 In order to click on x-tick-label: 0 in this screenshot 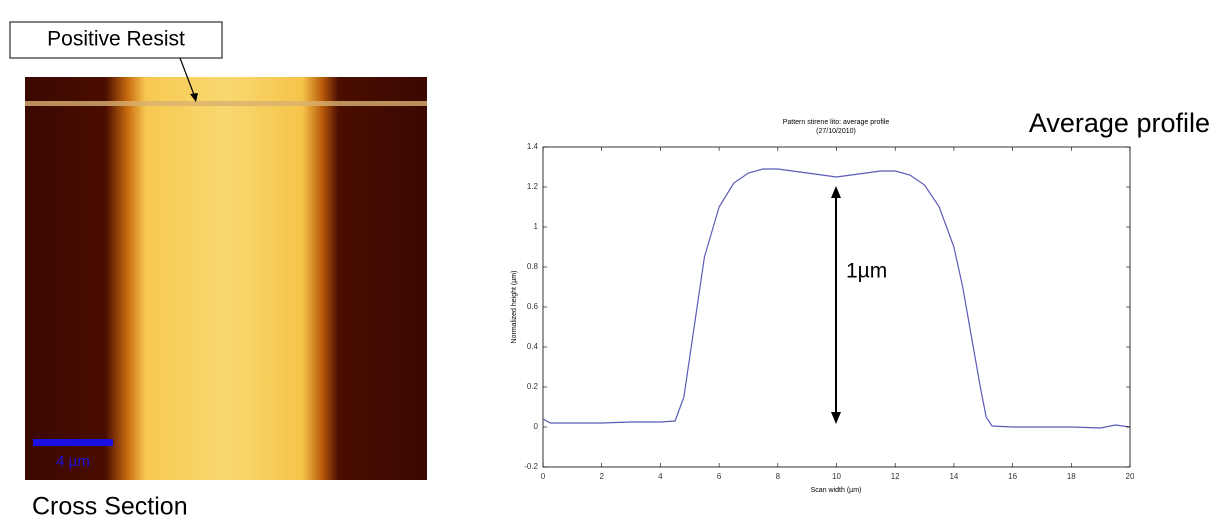, I will do `click(543, 476)`.